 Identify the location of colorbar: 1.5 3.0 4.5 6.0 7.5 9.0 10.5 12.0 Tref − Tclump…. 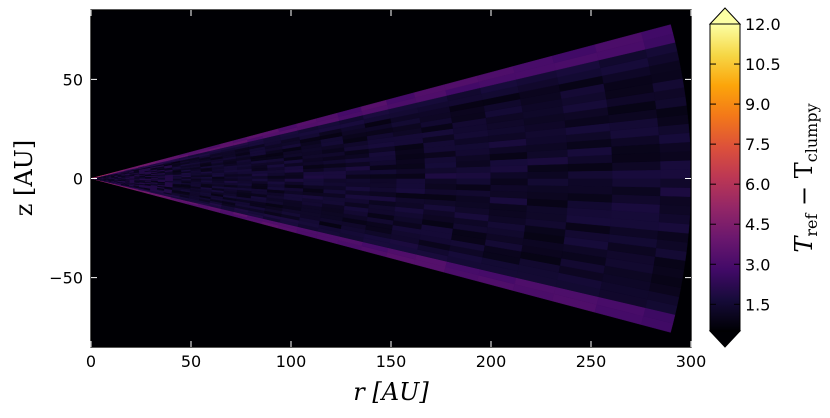
(764, 177).